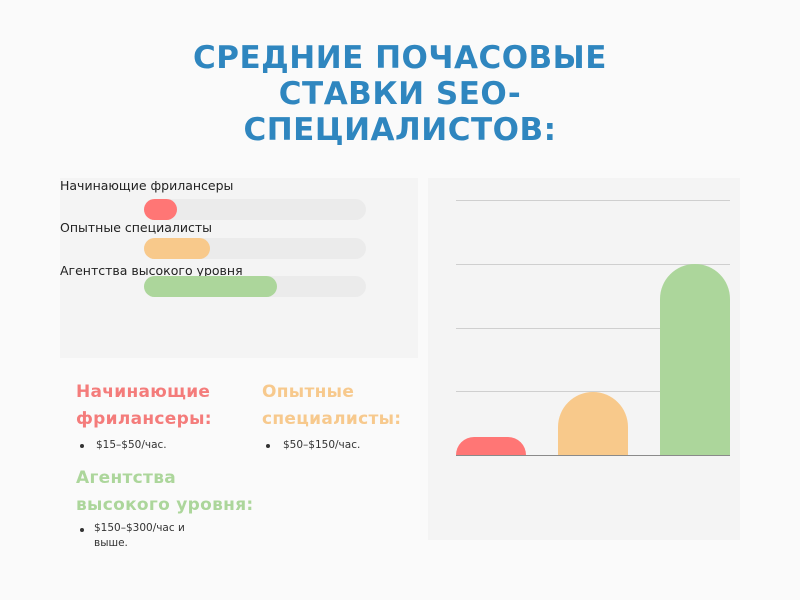 Image resolution: width=800 pixels, height=600 pixels. What do you see at coordinates (400, 130) in the screenshot?
I see `title-line-3: СПЕЦИАЛИСТОВ:` at bounding box center [400, 130].